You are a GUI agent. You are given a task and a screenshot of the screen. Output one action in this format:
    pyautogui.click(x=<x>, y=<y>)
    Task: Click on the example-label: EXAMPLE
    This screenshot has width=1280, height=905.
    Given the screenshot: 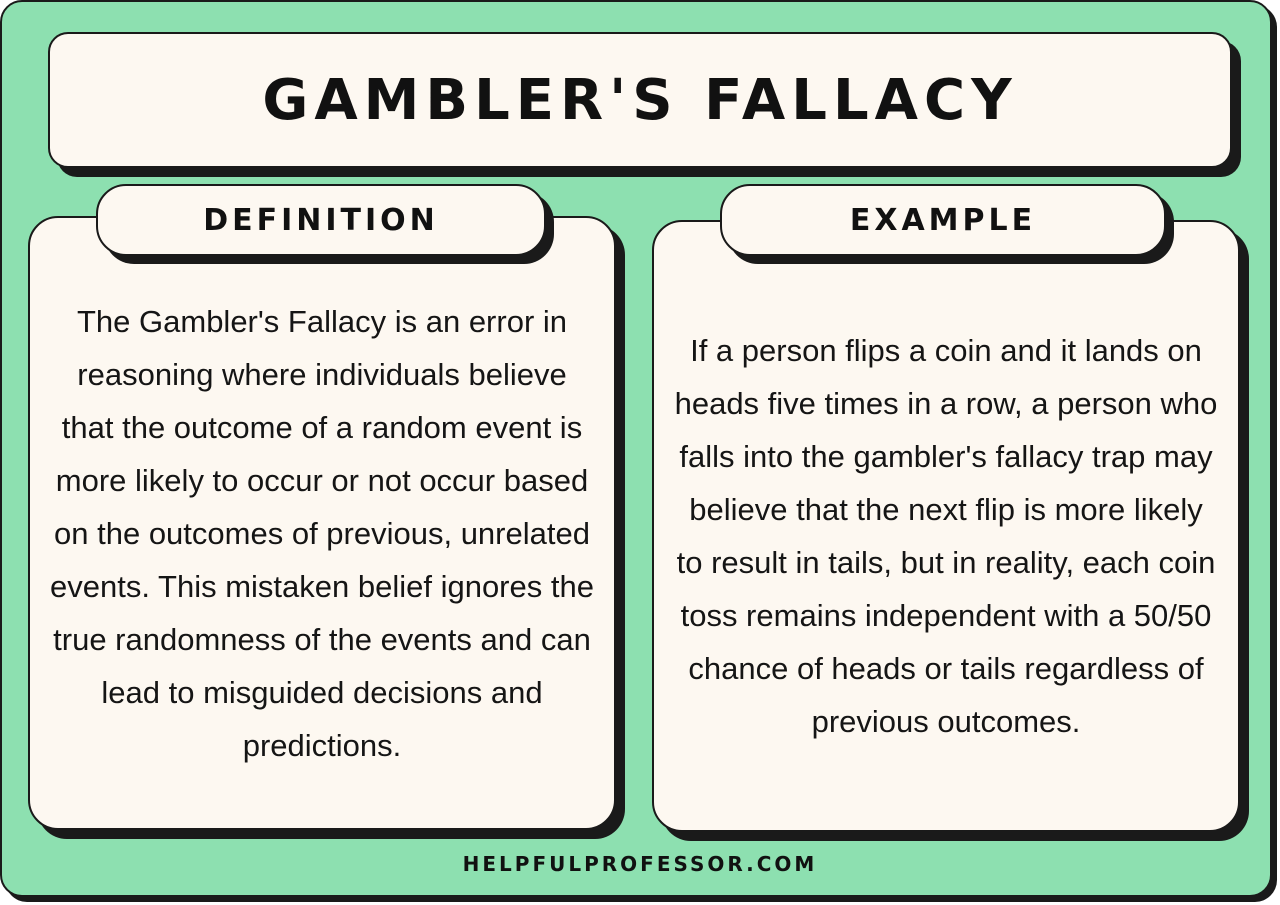 What is the action you would take?
    pyautogui.click(x=943, y=220)
    